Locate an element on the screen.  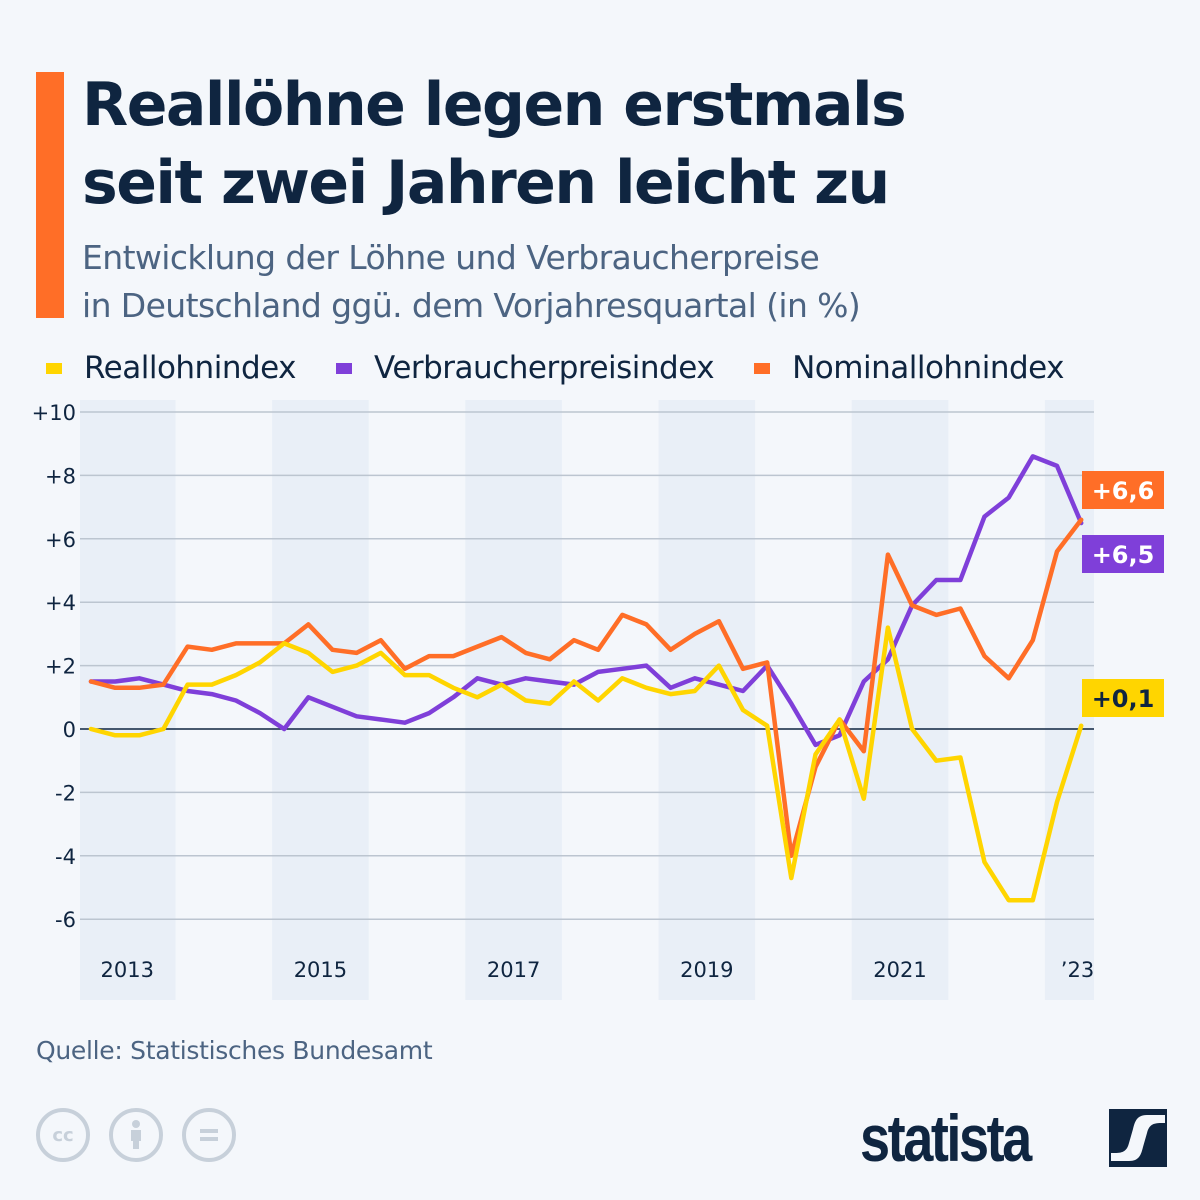
end-value-labels: +6,6 +6,5 +0,1 is located at coordinates (1123, 594).